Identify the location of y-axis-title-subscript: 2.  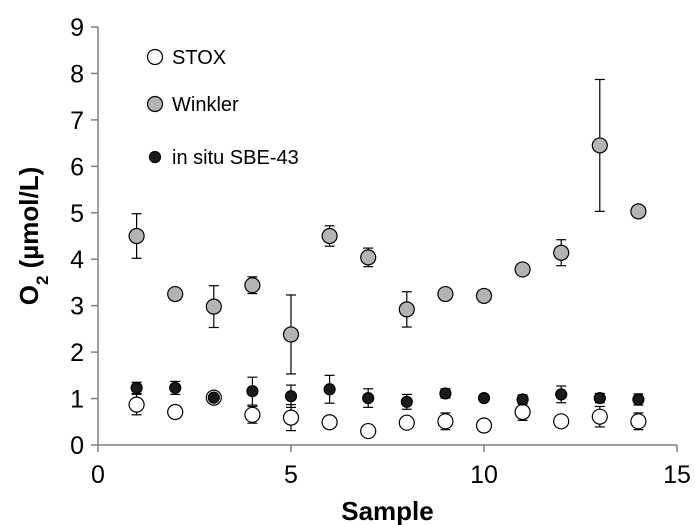
(42, 280).